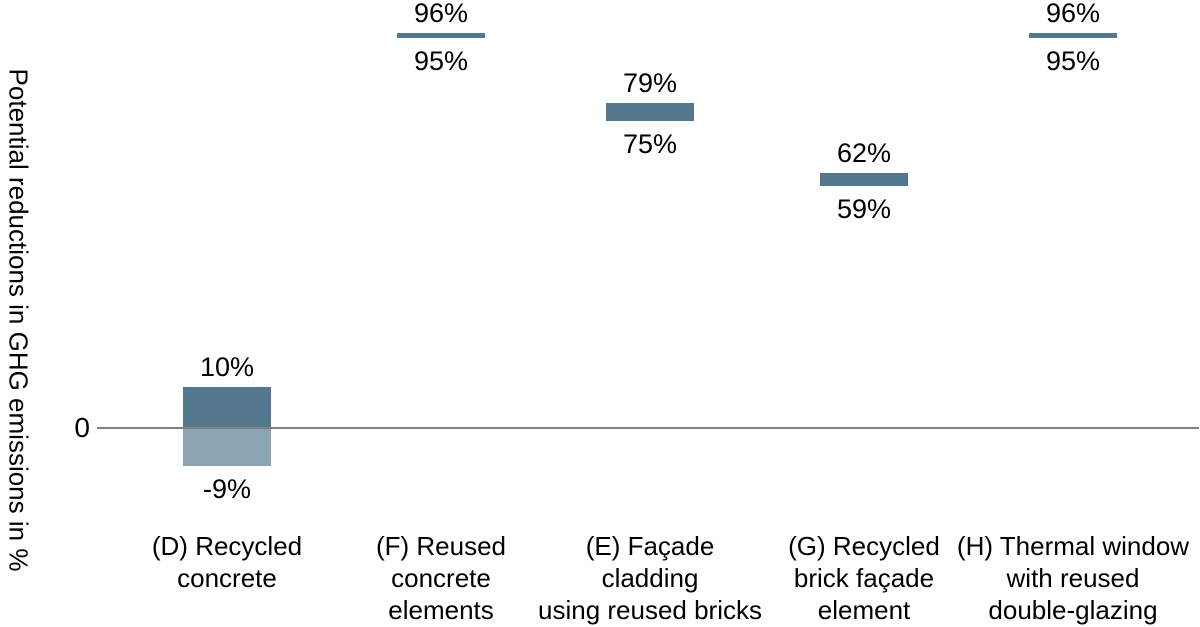 The width and height of the screenshot is (1200, 627). I want to click on bar-H-positive-segment, so click(1073, 36).